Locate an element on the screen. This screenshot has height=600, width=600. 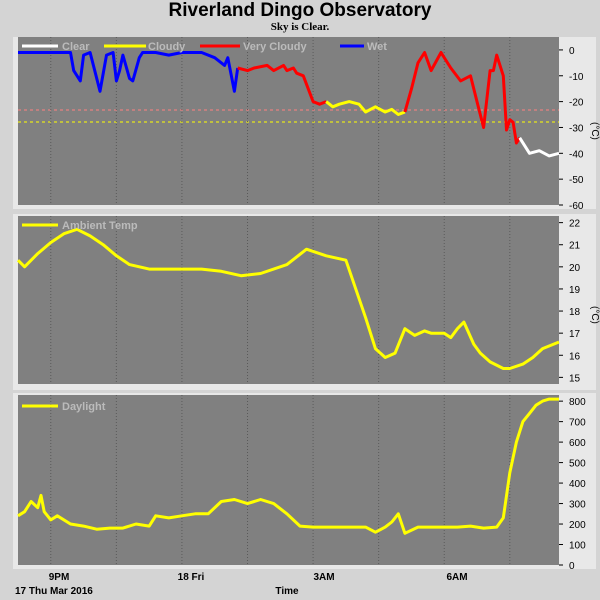
day-y-tick-label: 600 is located at coordinates (577, 443).